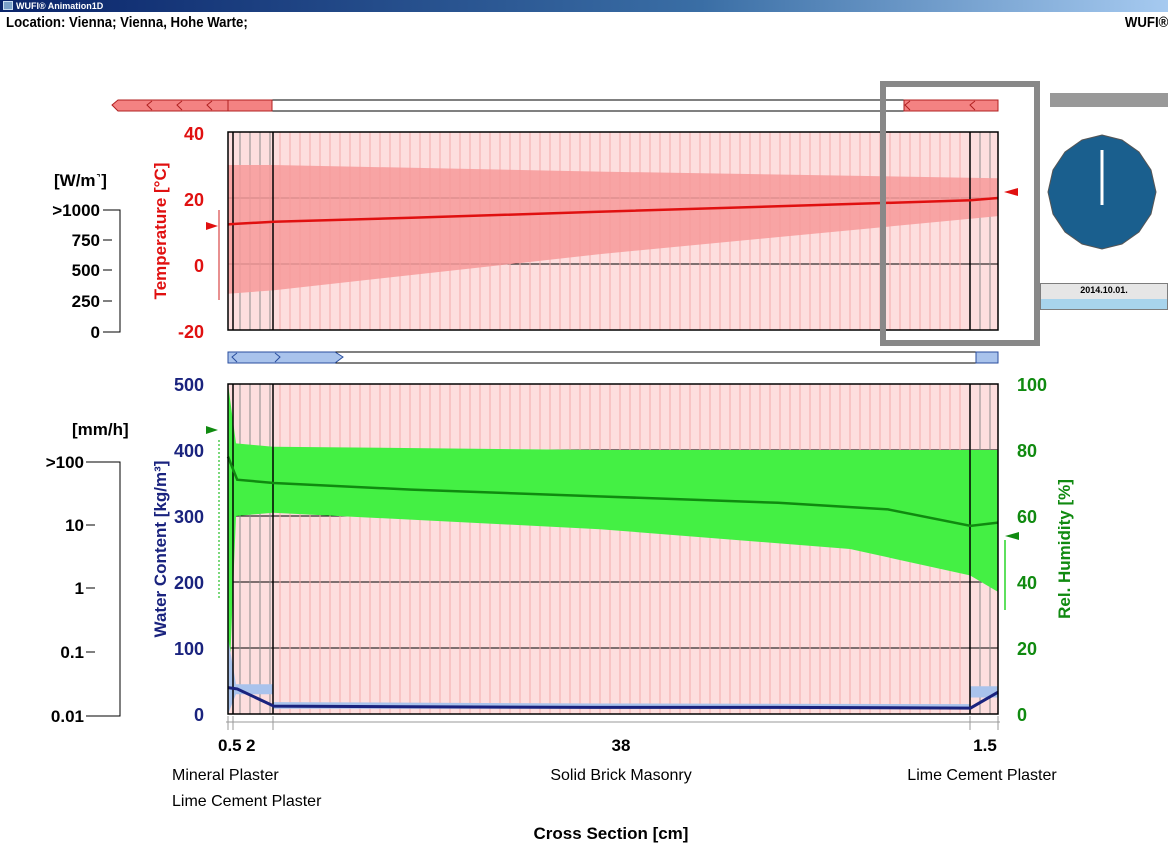  Describe the element at coordinates (1104, 304) in the screenshot. I see `date-progress` at that location.